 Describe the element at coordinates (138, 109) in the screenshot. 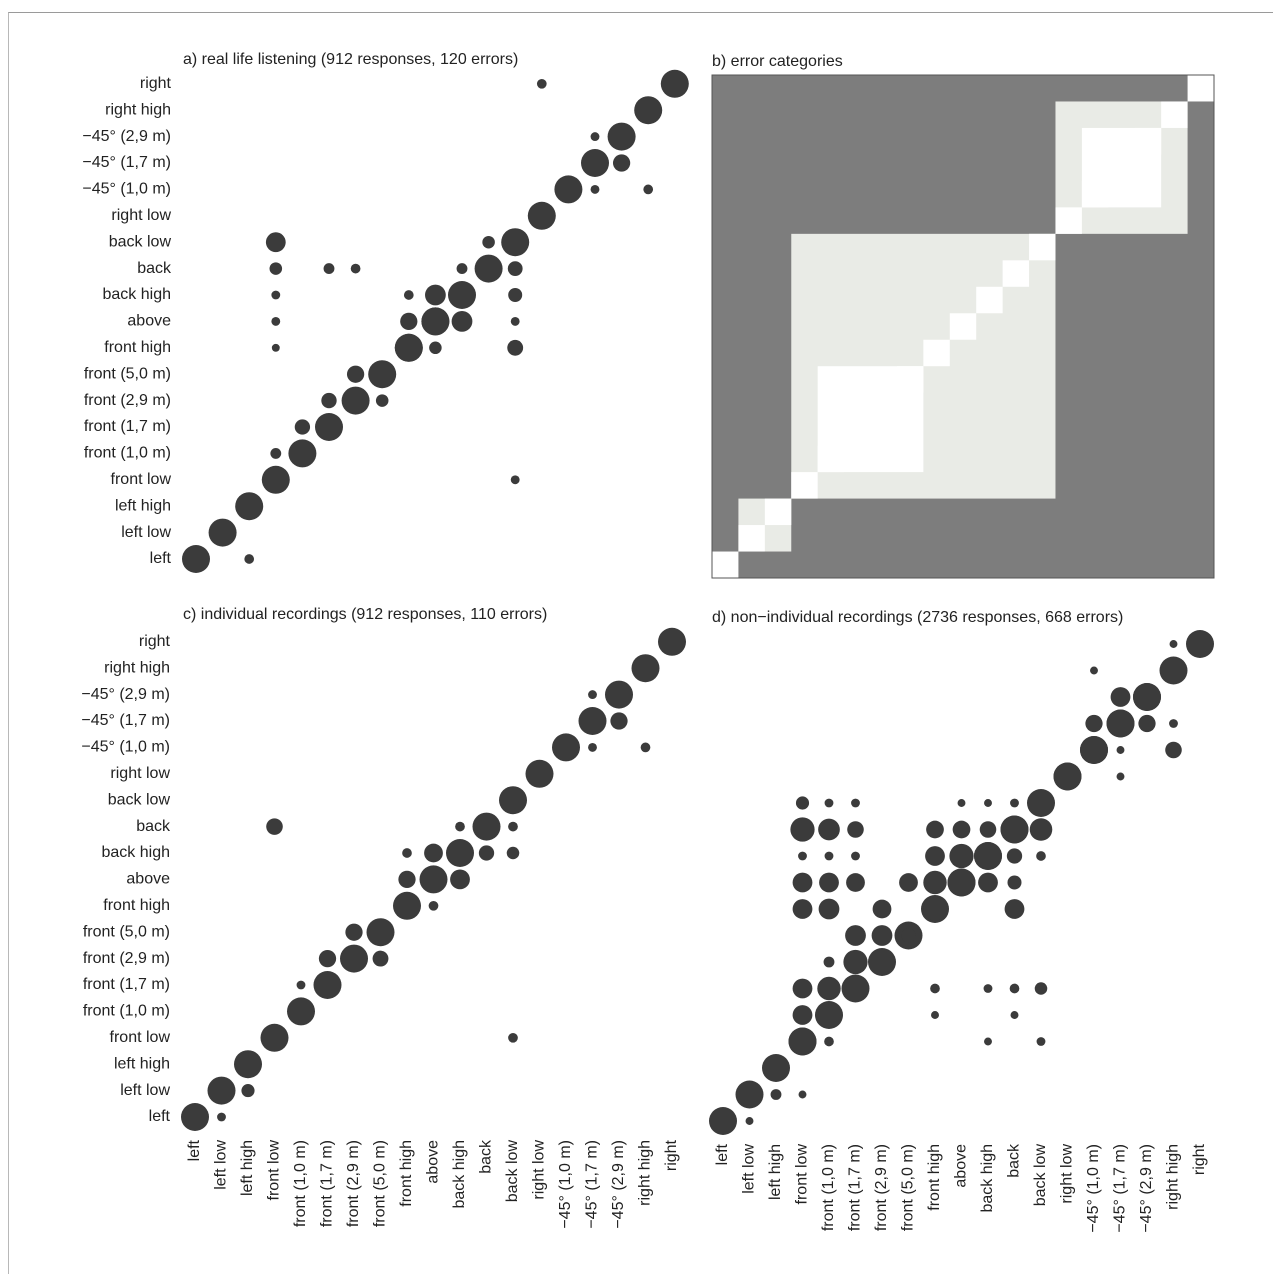

I see `panel-a-y-tick: right high` at that location.